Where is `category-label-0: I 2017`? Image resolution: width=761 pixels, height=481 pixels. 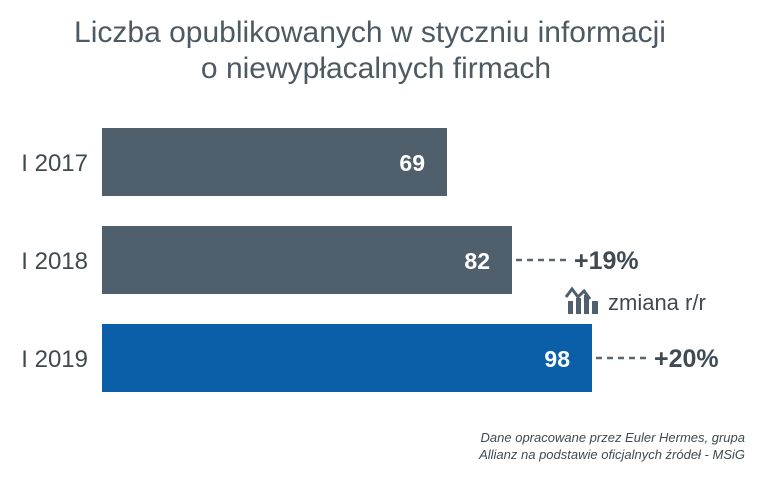
category-label-0: I 2017 is located at coordinates (54, 163).